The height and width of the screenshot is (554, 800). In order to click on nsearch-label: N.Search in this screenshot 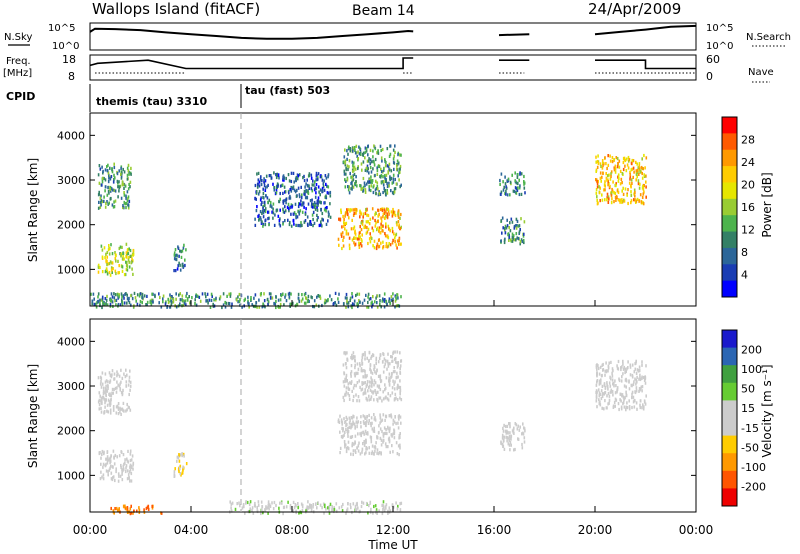, I will do `click(768, 37)`.